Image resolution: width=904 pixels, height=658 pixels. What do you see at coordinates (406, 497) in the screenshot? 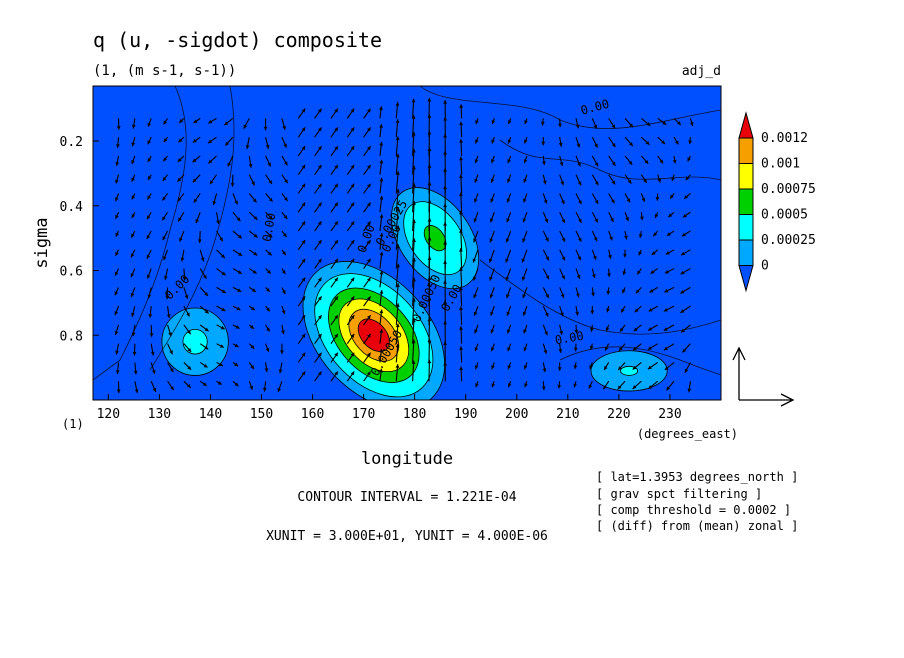
I see `contour-interval: CONTOUR INTERVAL = 1.221E-04` at bounding box center [406, 497].